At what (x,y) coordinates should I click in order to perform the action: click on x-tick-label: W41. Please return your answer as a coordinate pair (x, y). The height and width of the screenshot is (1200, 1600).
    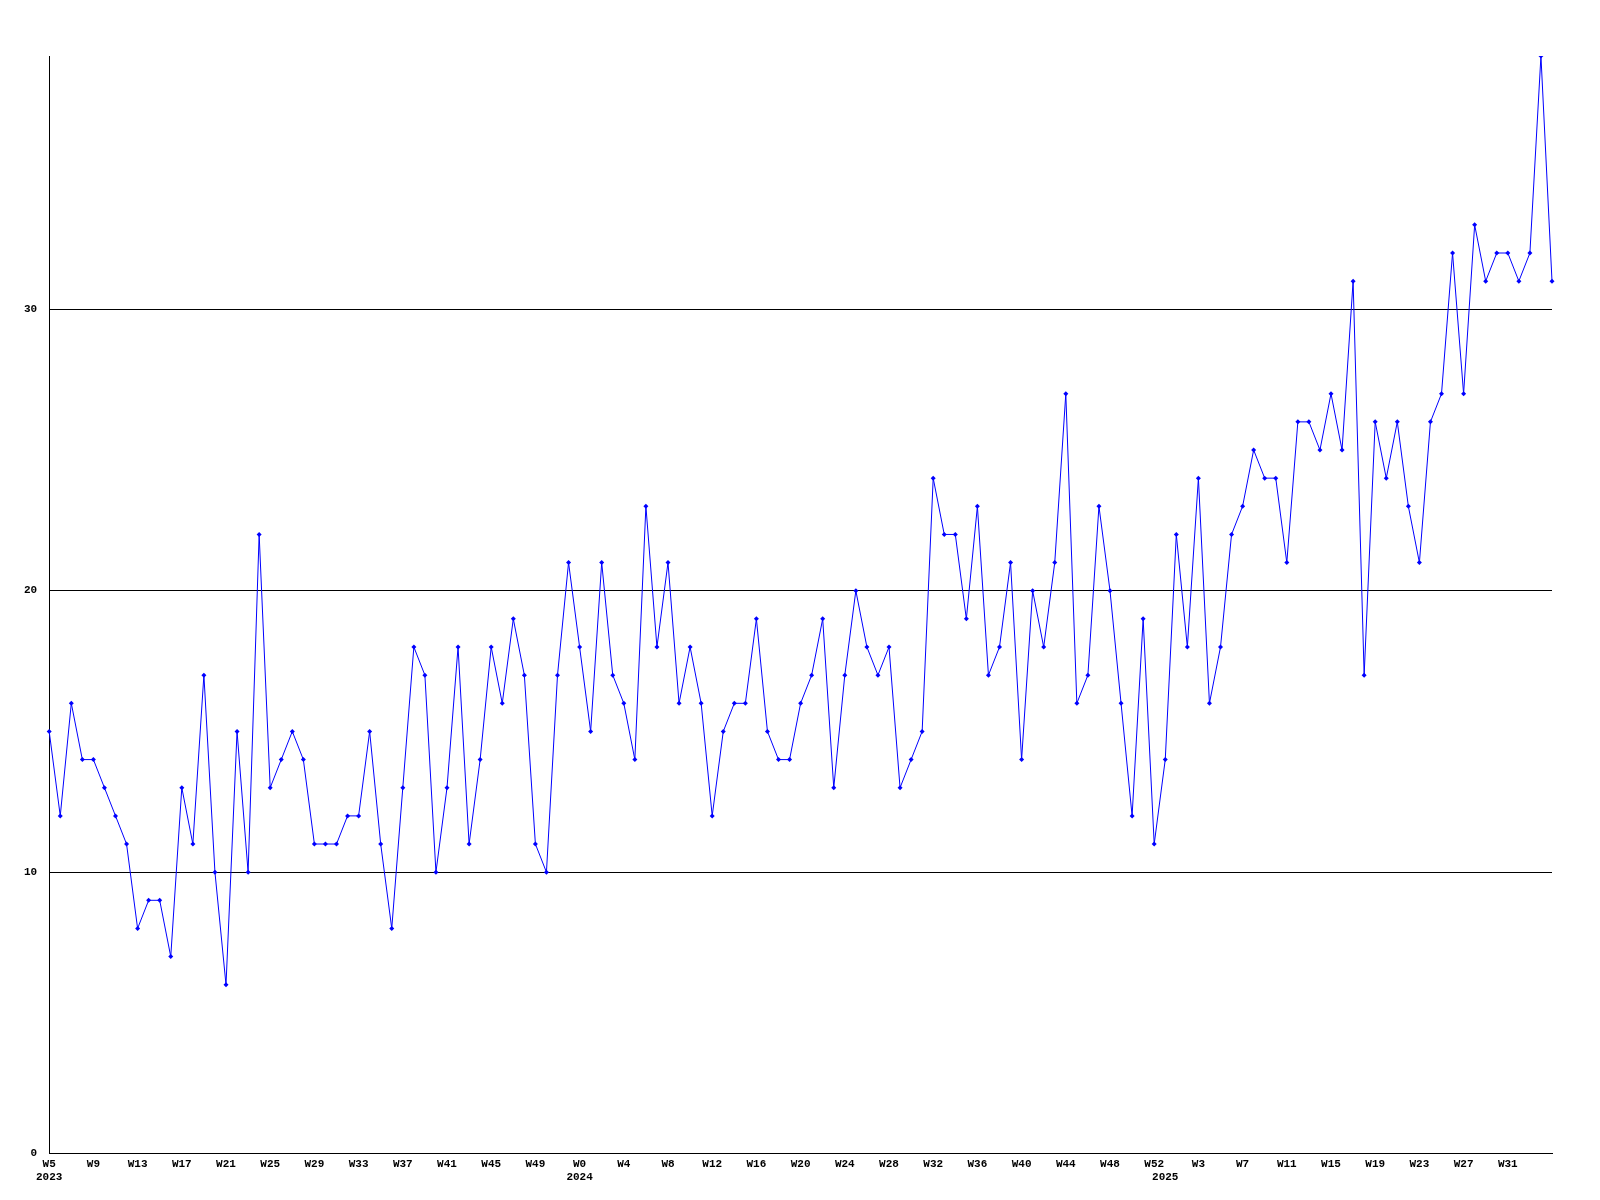
    Looking at the image, I should click on (447, 1163).